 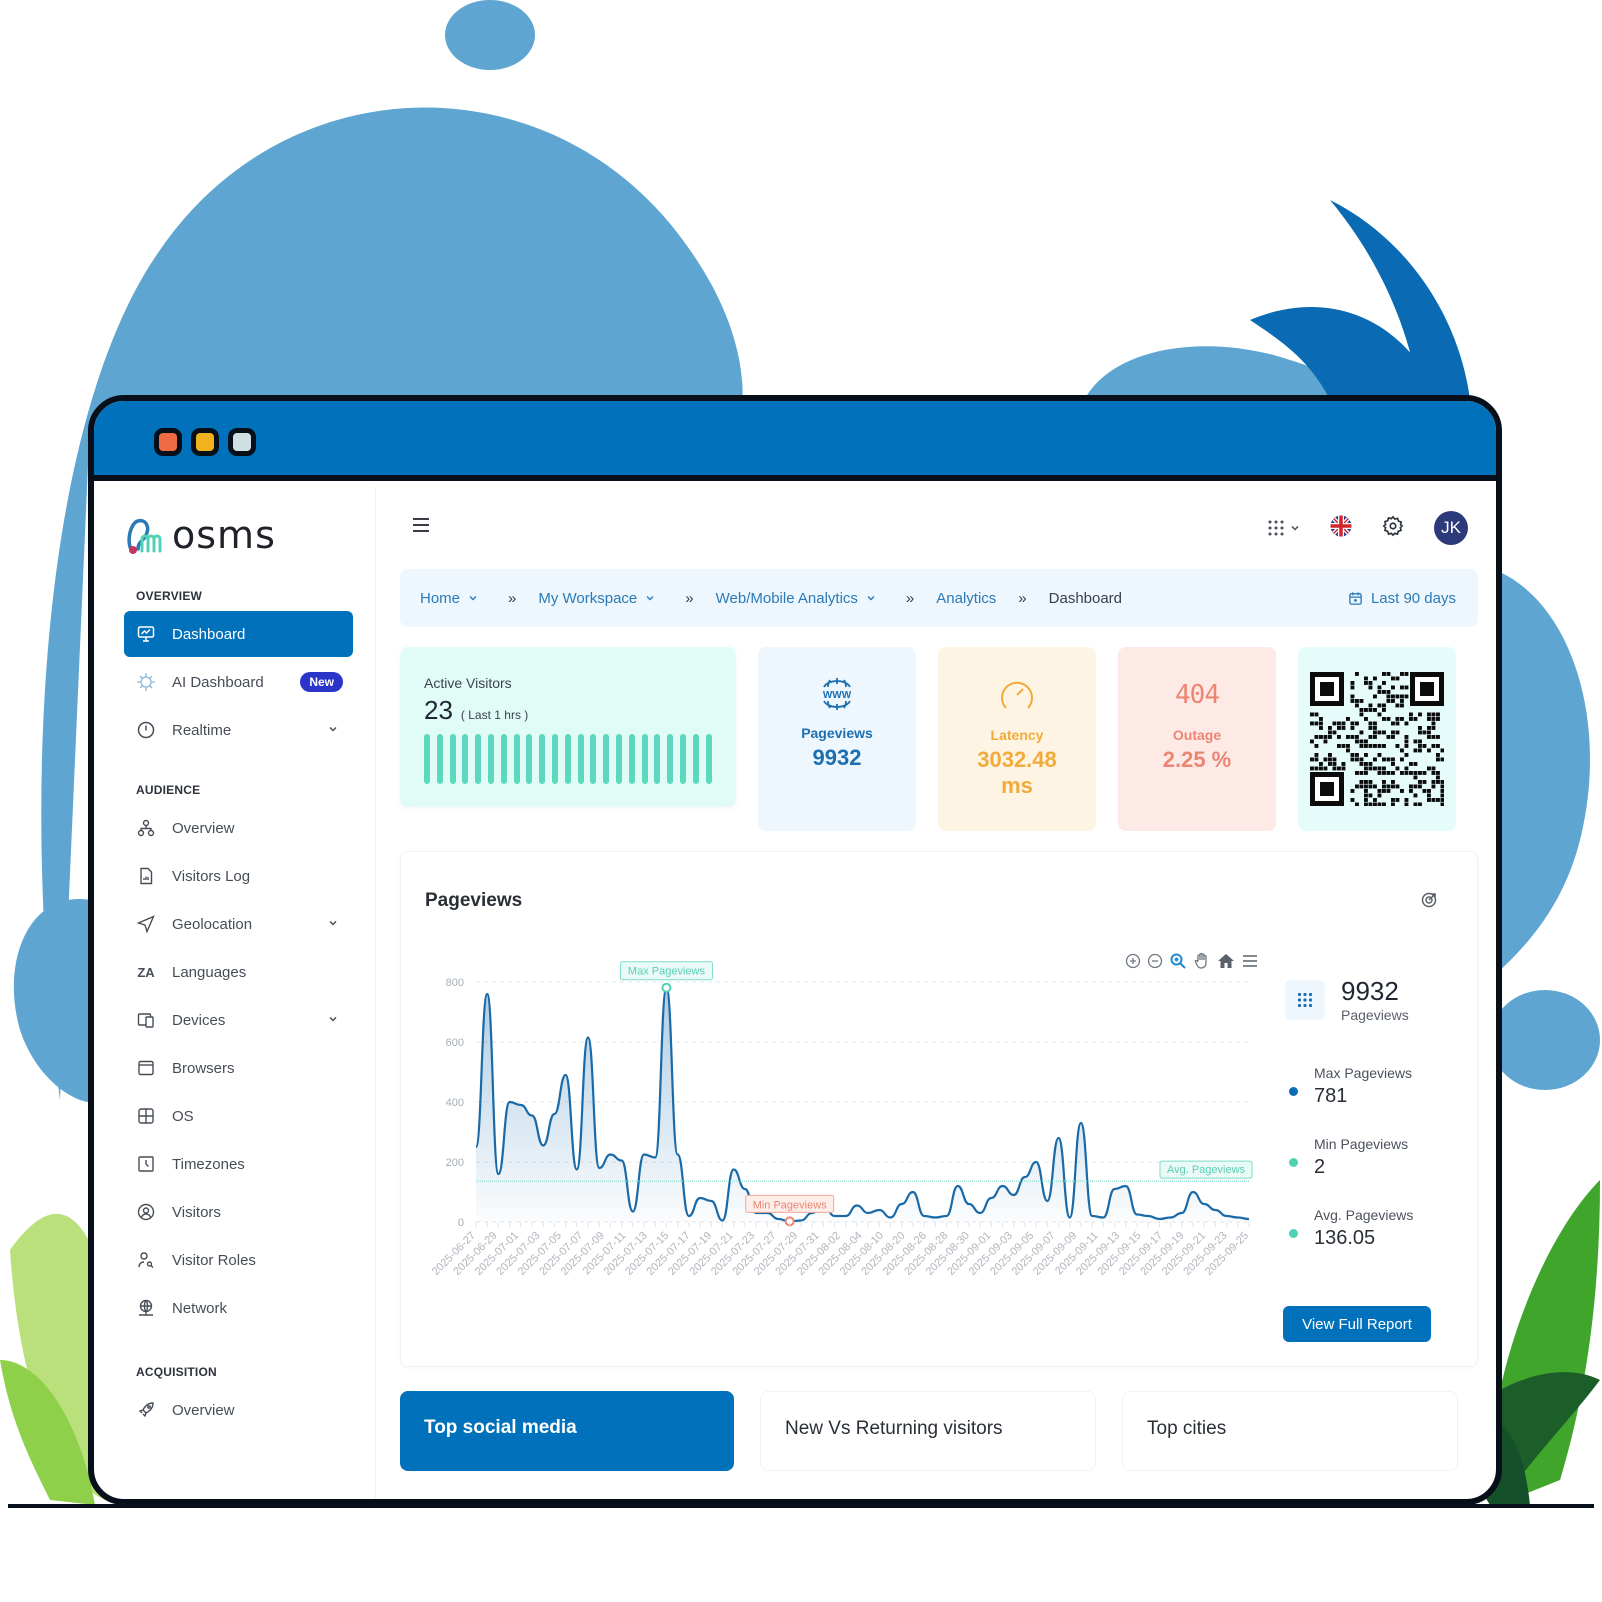 What do you see at coordinates (837, 695) in the screenshot?
I see `svg-text: WWW` at bounding box center [837, 695].